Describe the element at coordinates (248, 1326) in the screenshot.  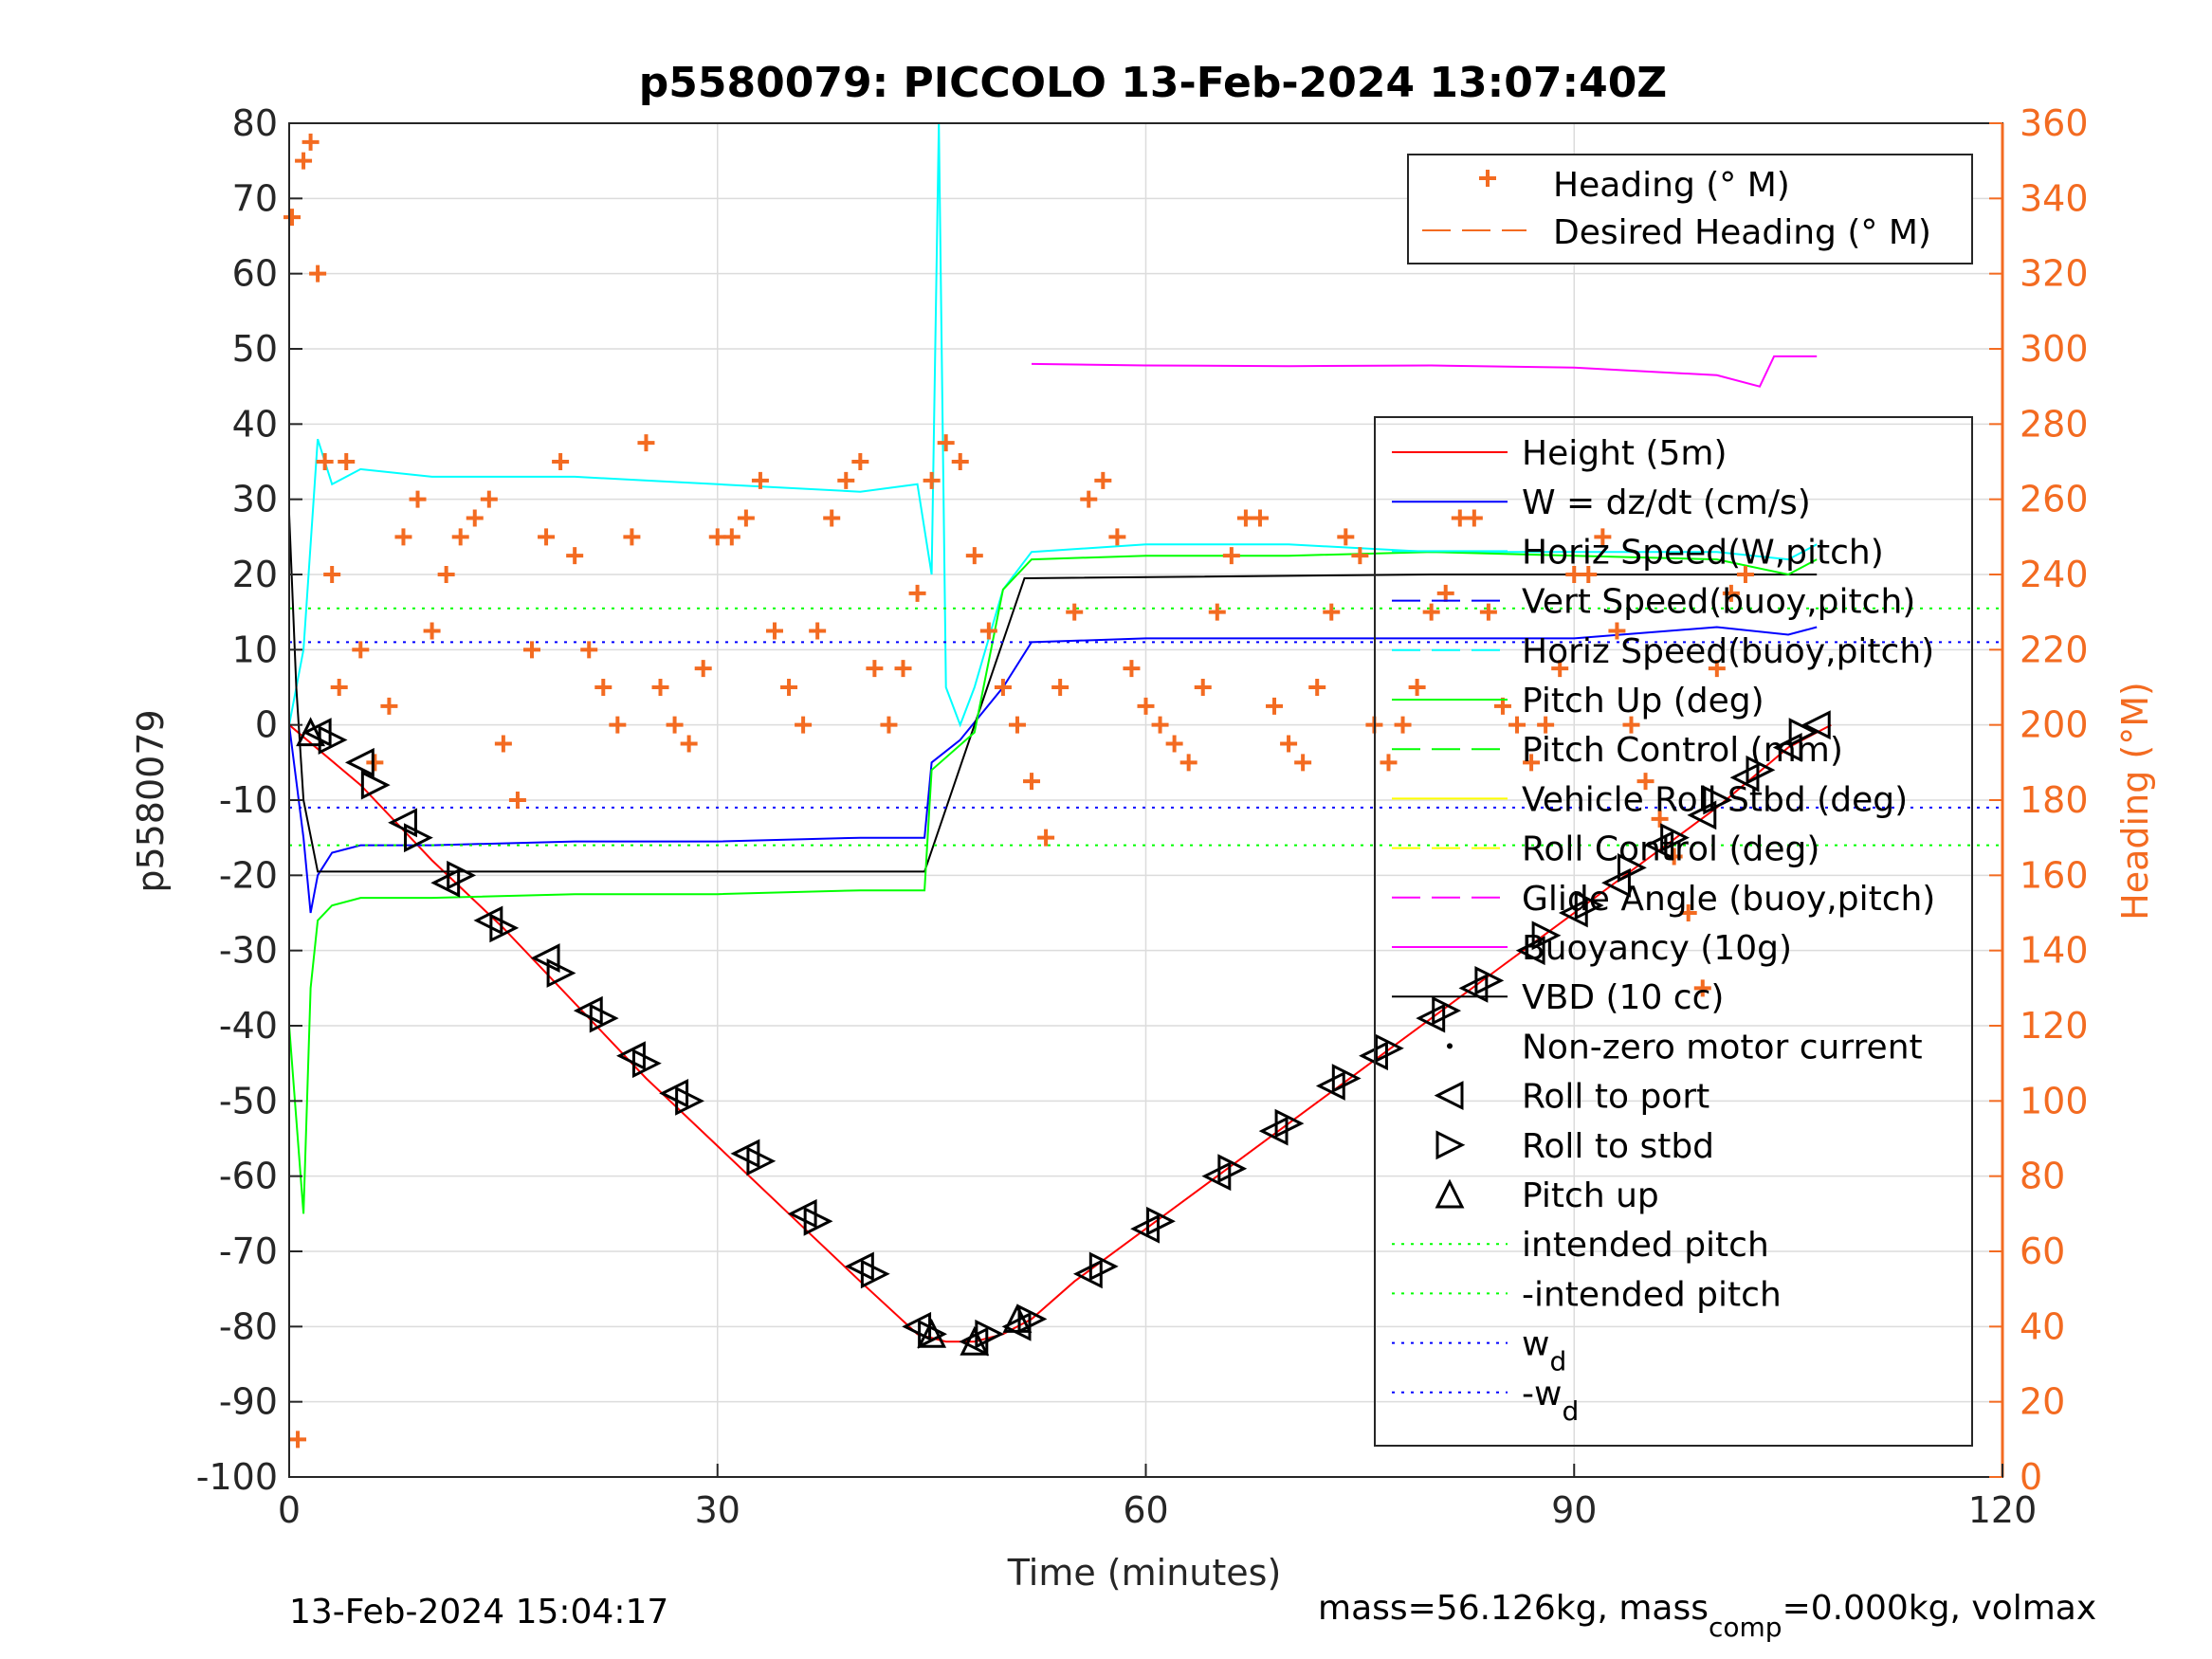
I see `y-tick-label: -80` at that location.